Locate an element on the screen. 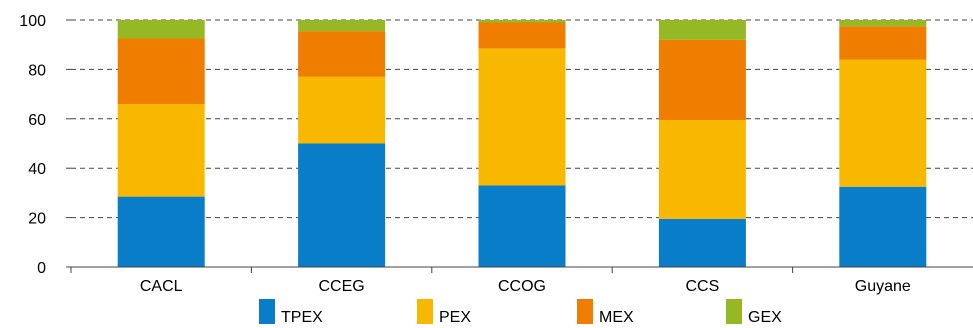 Image resolution: width=973 pixels, height=328 pixels. y-tick-label-40: 40 is located at coordinates (37, 169).